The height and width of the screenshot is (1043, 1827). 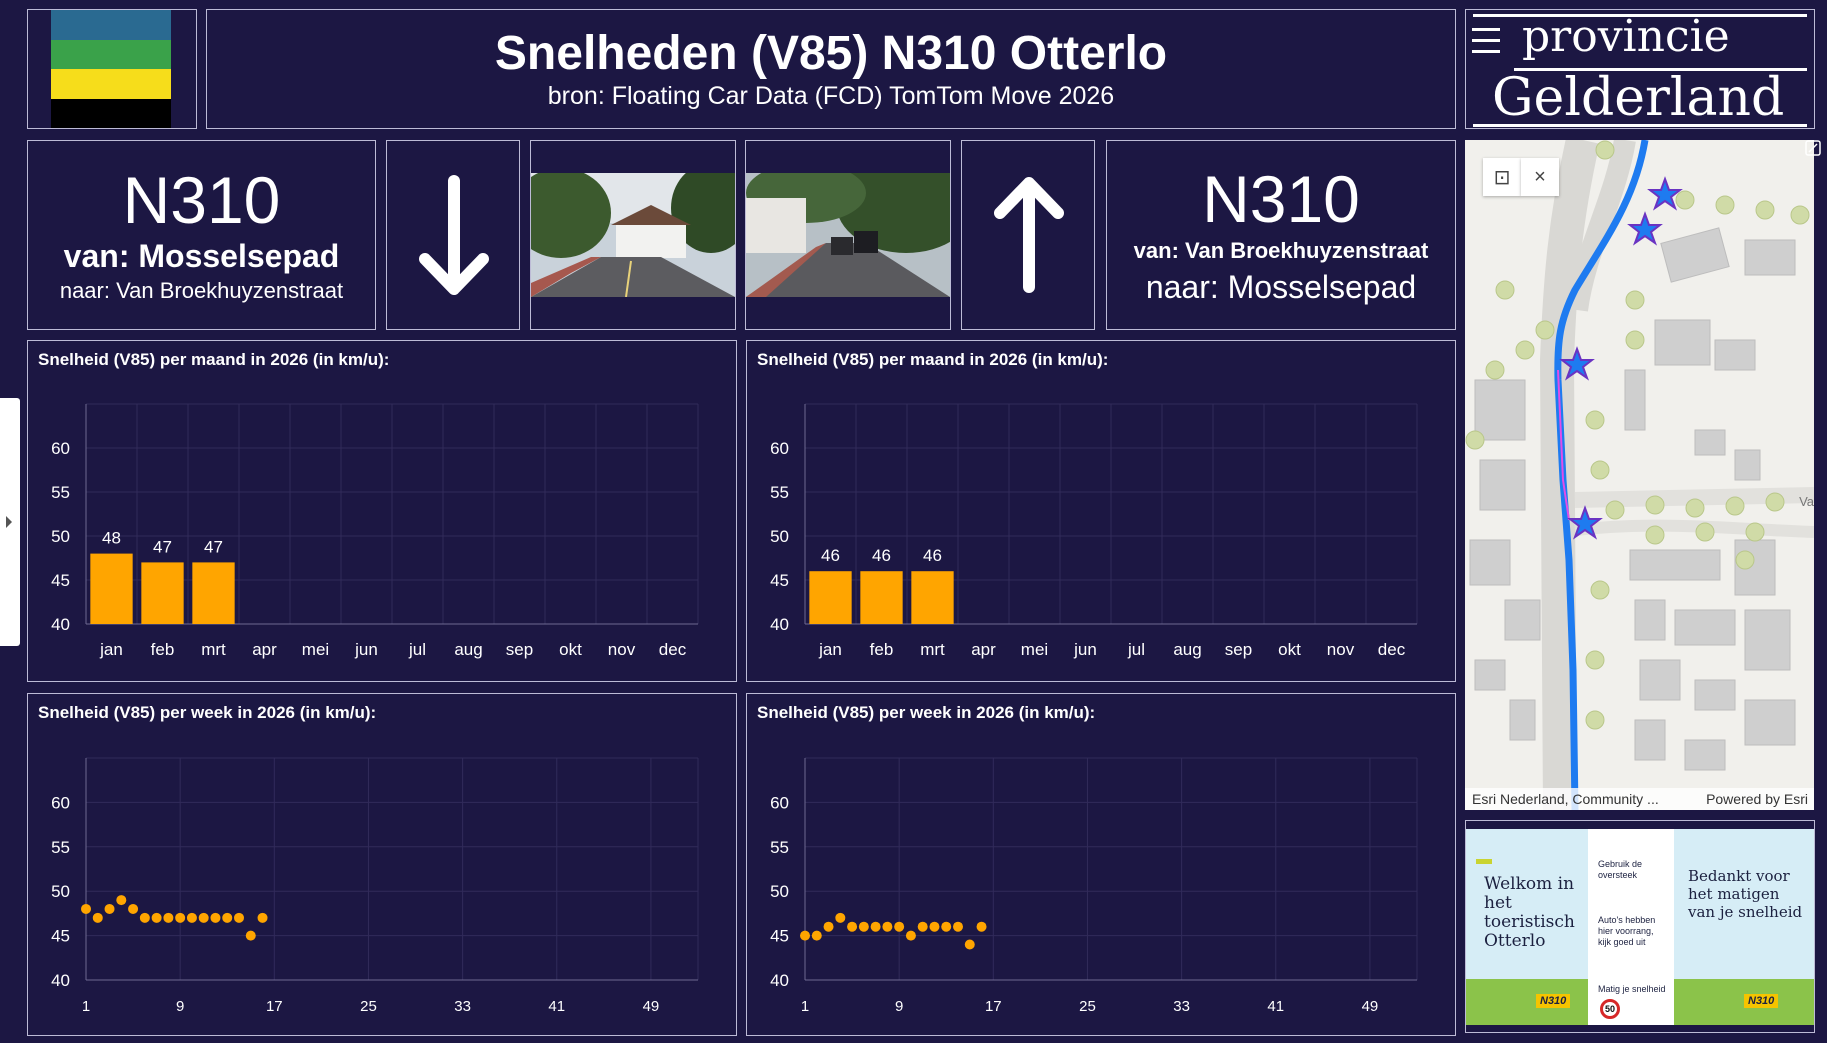 I want to click on x-tick-label: nov, so click(x=622, y=649).